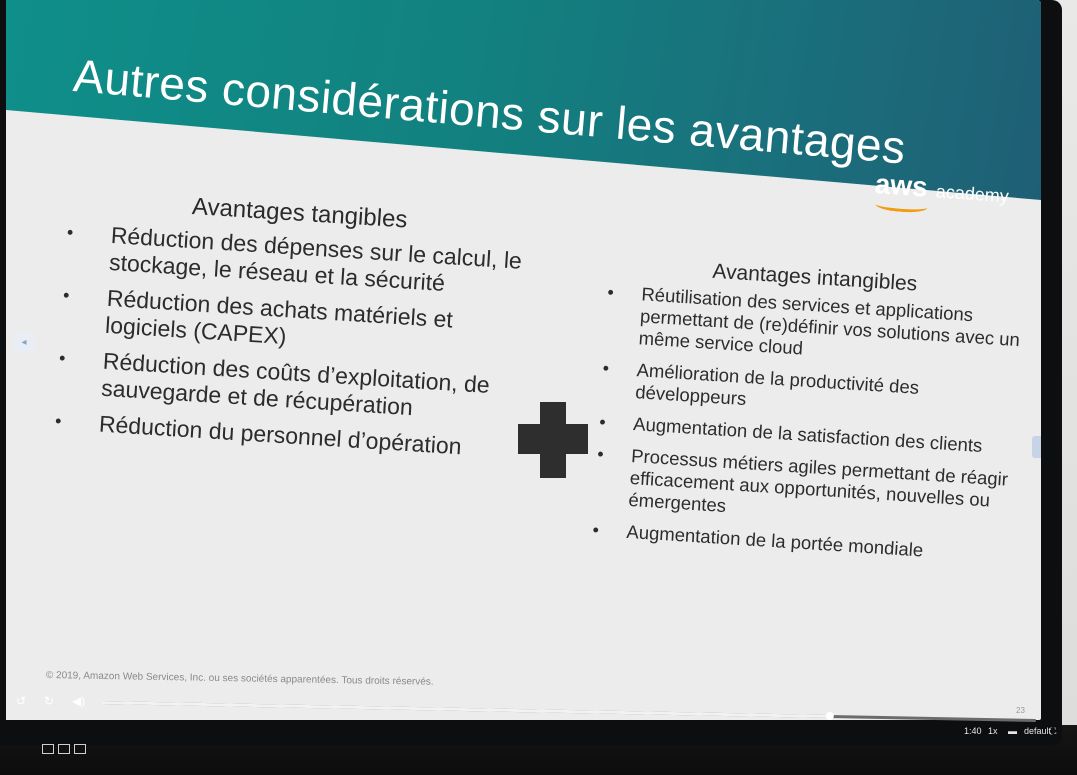 This screenshot has width=1077, height=775. I want to click on rewind-icon: ↺, so click(21, 701).